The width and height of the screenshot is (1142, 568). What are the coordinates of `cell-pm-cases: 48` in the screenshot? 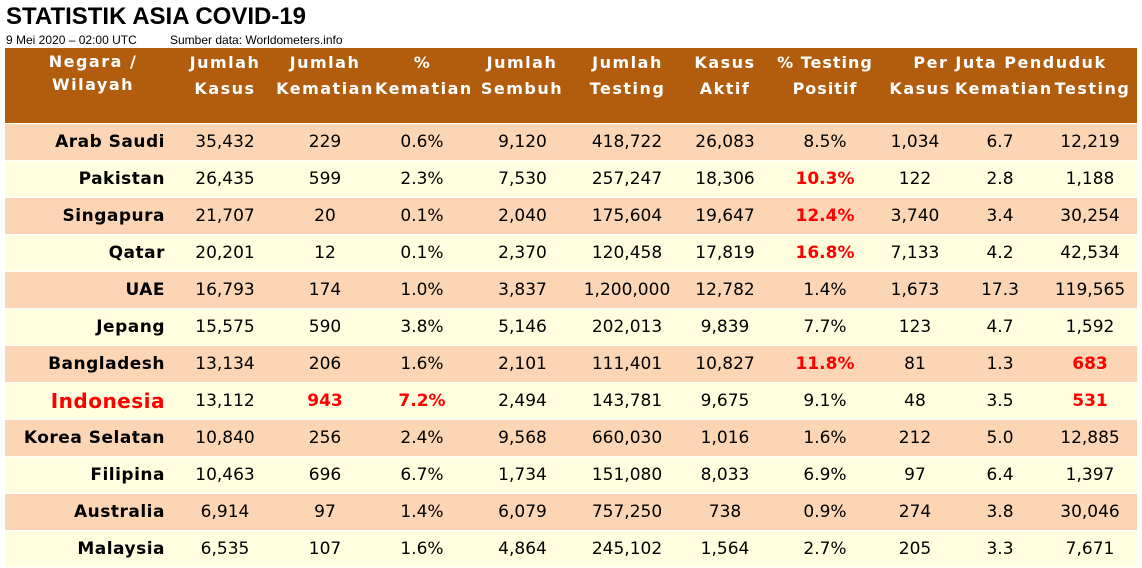 It's located at (915, 401).